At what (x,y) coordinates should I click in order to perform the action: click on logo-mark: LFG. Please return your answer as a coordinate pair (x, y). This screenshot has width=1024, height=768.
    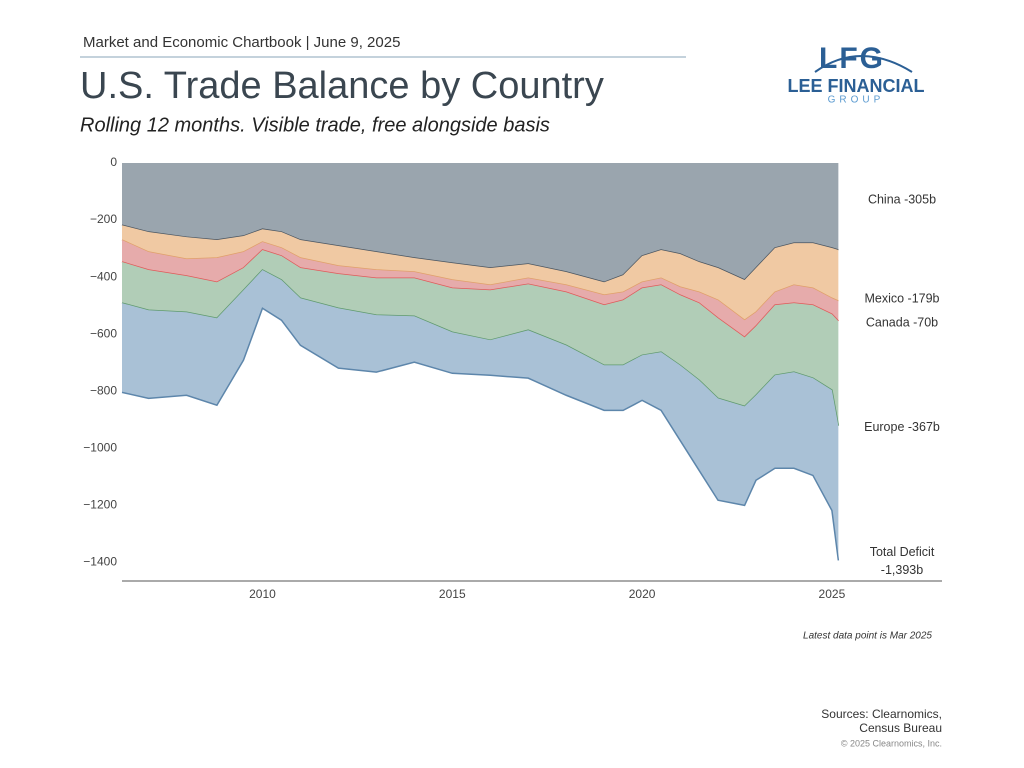
    Looking at the image, I should click on (852, 58).